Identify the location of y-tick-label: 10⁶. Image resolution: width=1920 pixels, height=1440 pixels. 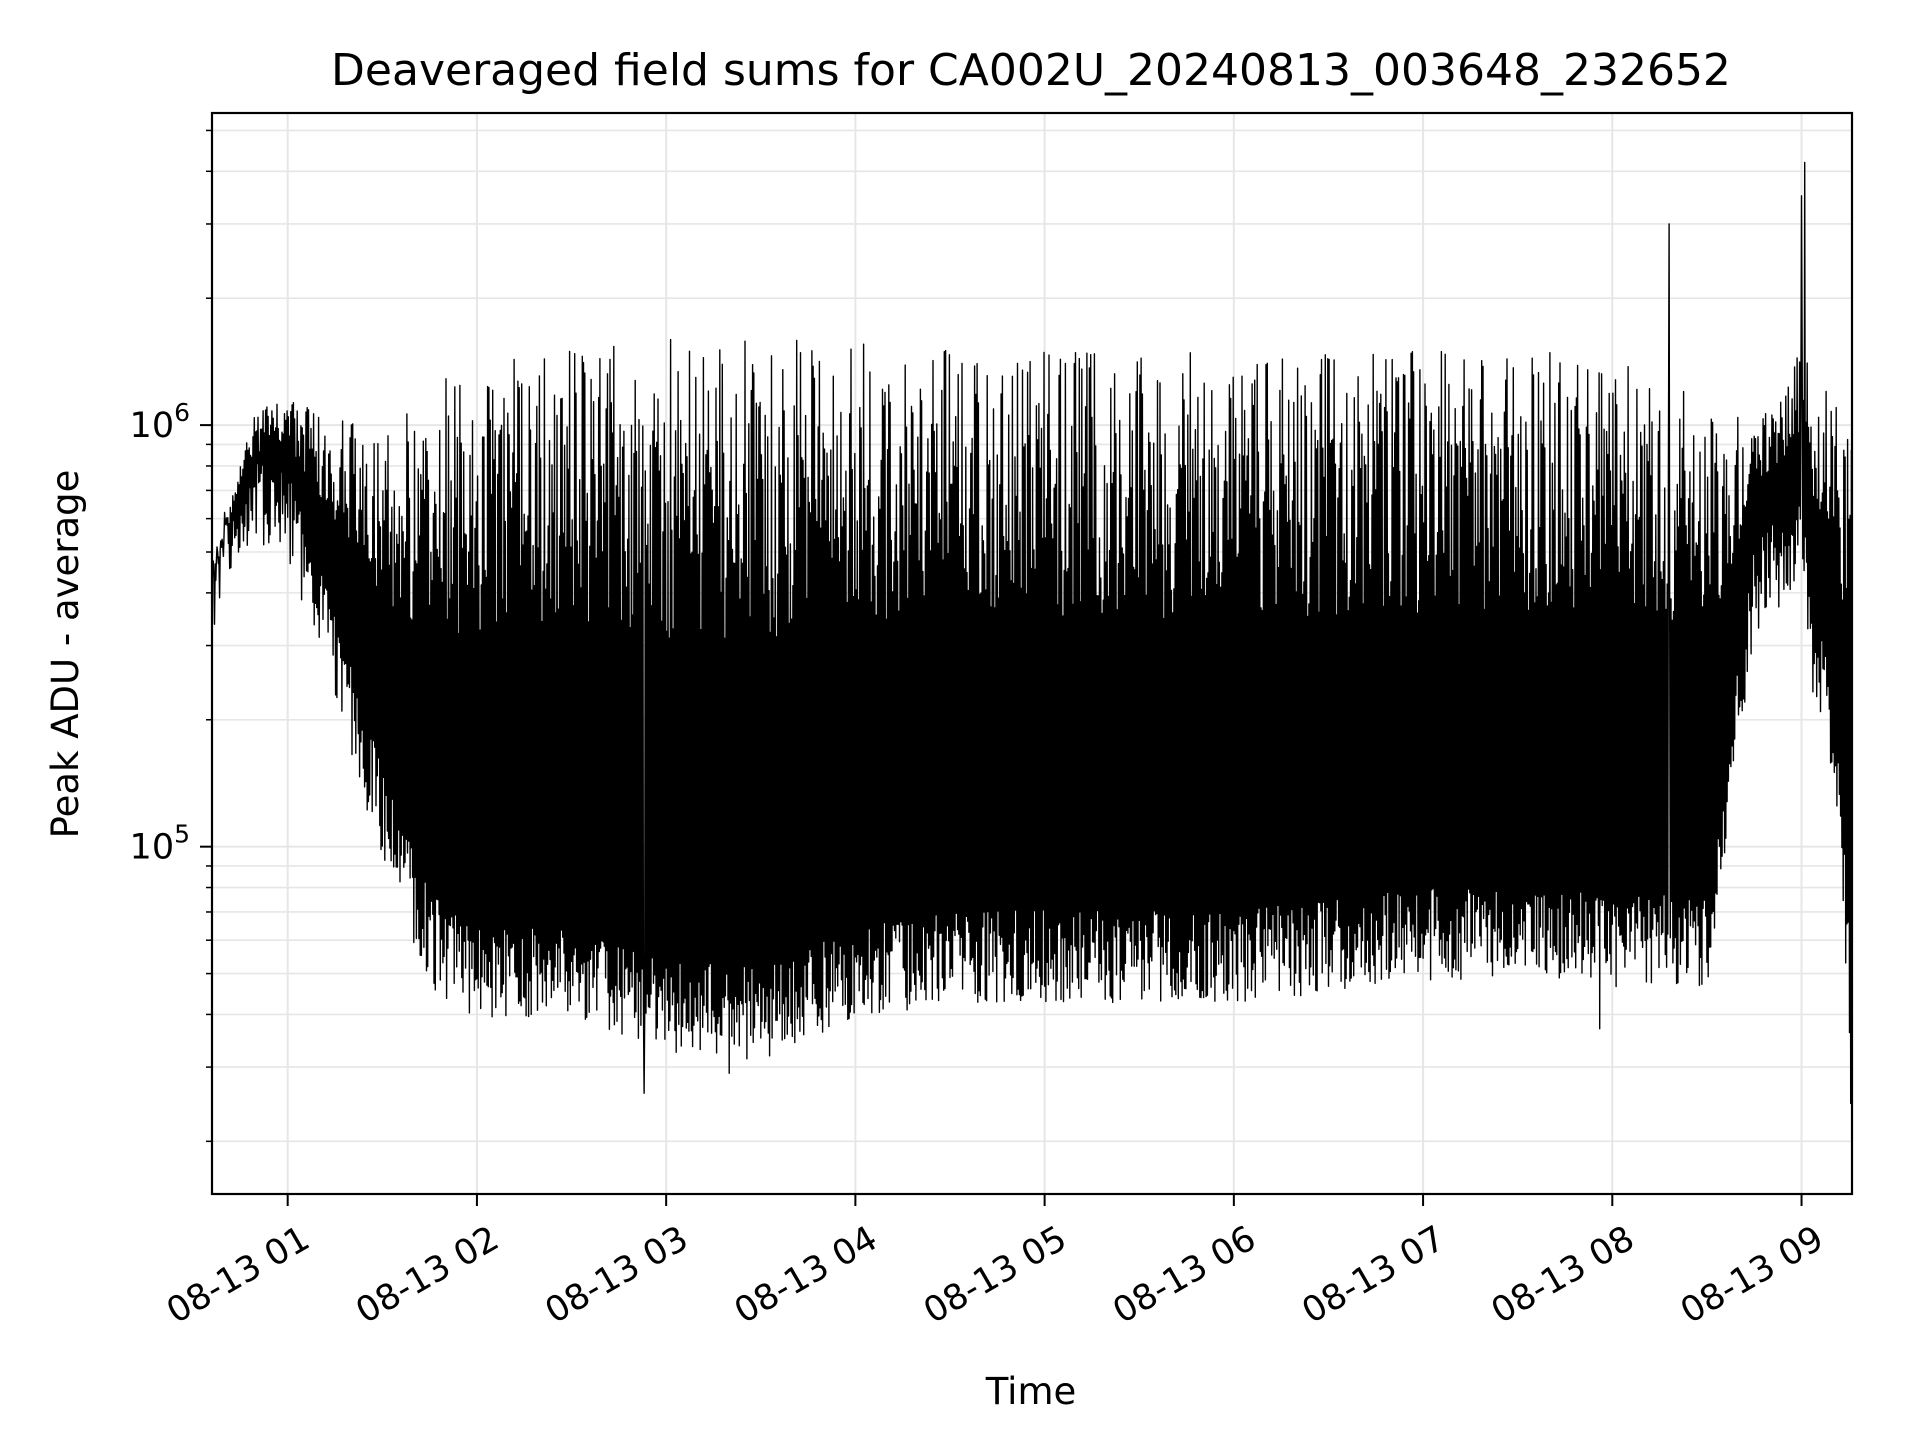
(160, 422).